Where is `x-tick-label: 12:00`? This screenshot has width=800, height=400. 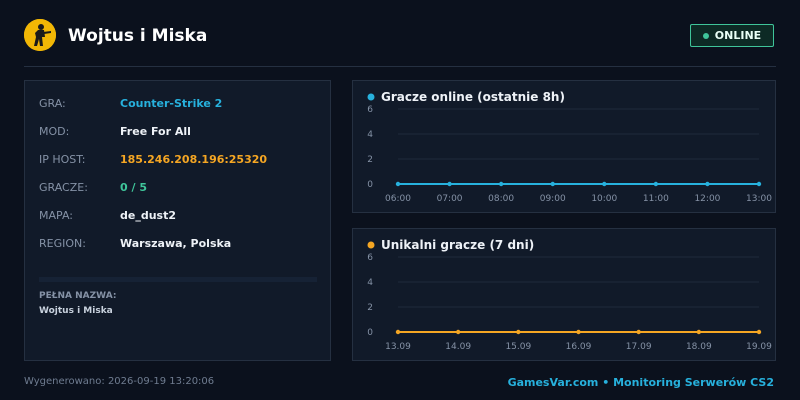 x-tick-label: 12:00 is located at coordinates (707, 199).